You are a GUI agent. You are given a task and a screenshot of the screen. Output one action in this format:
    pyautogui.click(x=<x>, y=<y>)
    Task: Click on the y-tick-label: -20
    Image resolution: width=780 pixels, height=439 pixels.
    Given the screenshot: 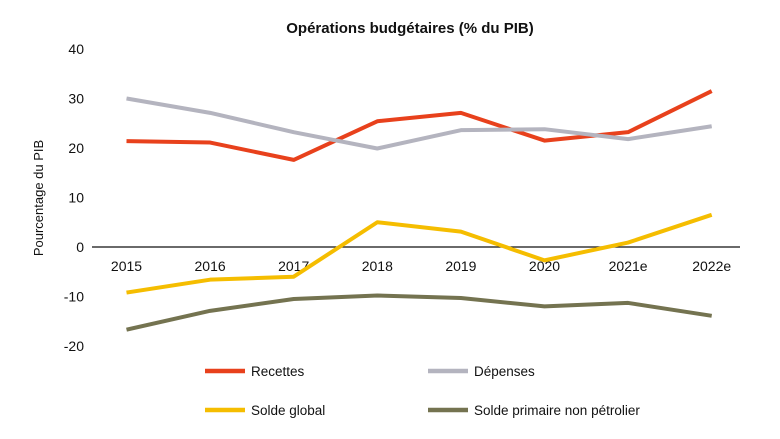 What is the action you would take?
    pyautogui.click(x=74, y=346)
    